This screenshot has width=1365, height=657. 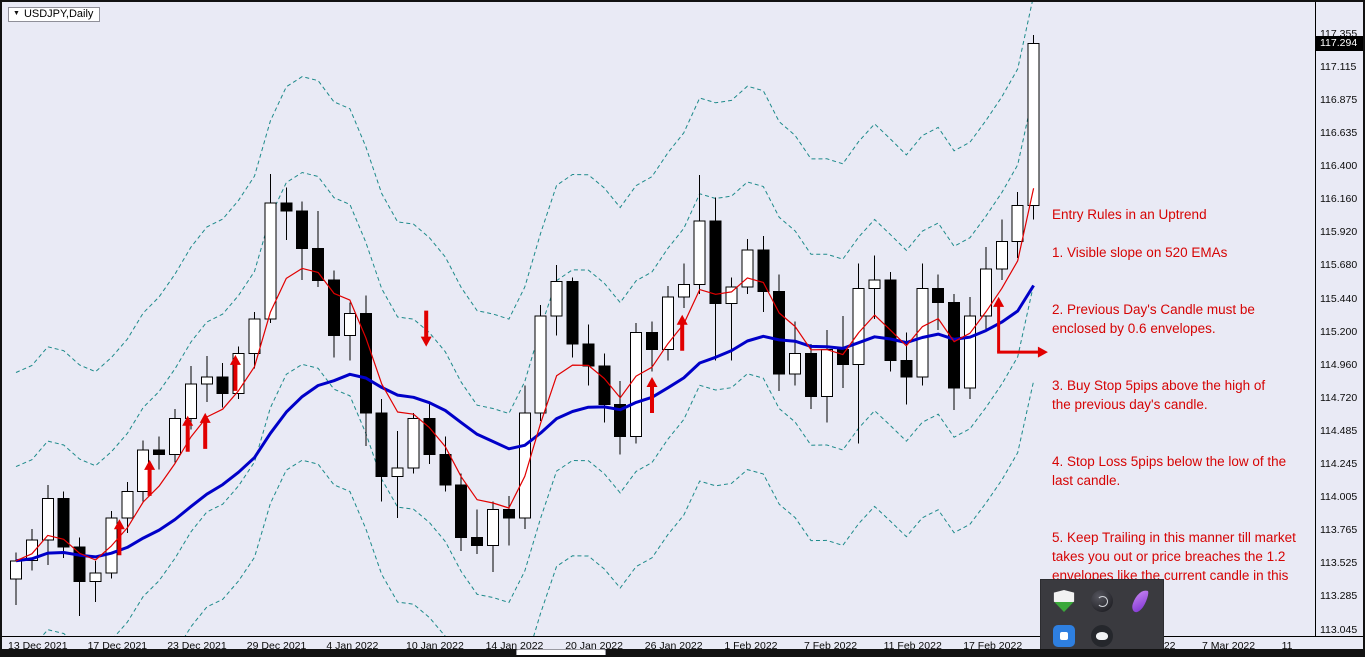 I want to click on price-axis-label: 114.245, so click(x=1339, y=463).